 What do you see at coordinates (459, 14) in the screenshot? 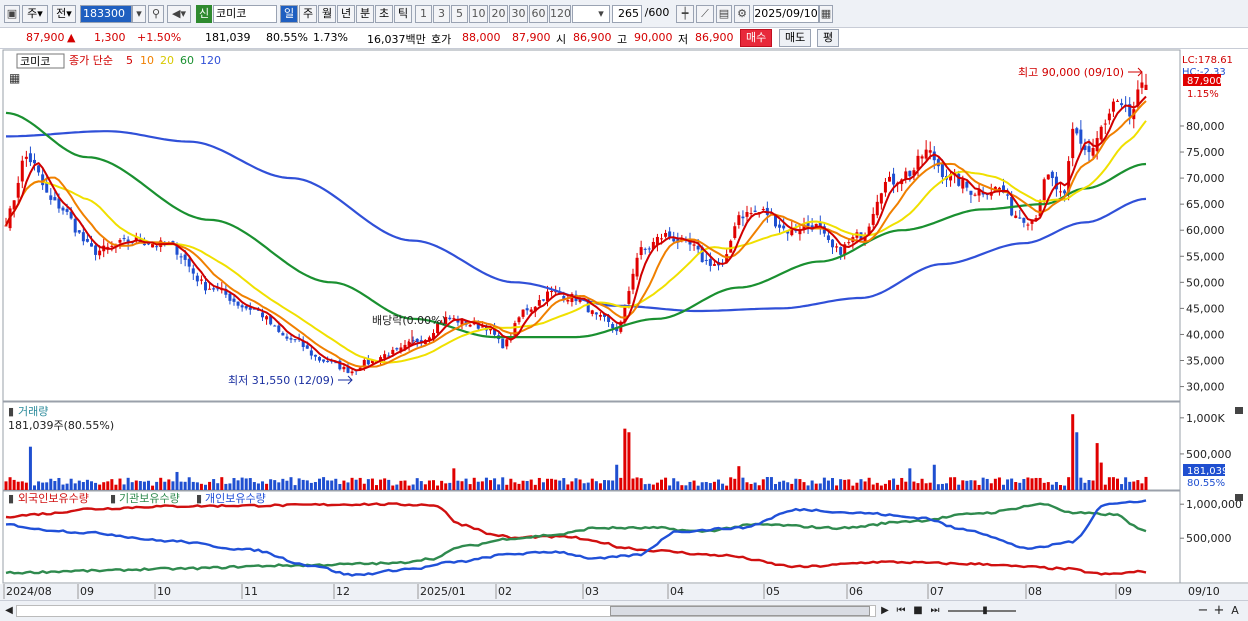
I see `number-tab-5: 5` at bounding box center [459, 14].